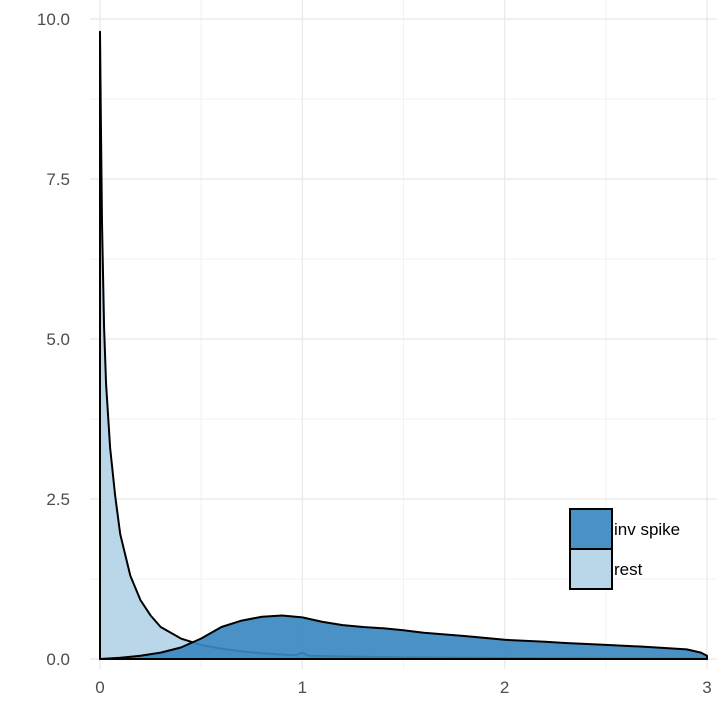  I want to click on y-tick-label: 2.5, so click(58, 499).